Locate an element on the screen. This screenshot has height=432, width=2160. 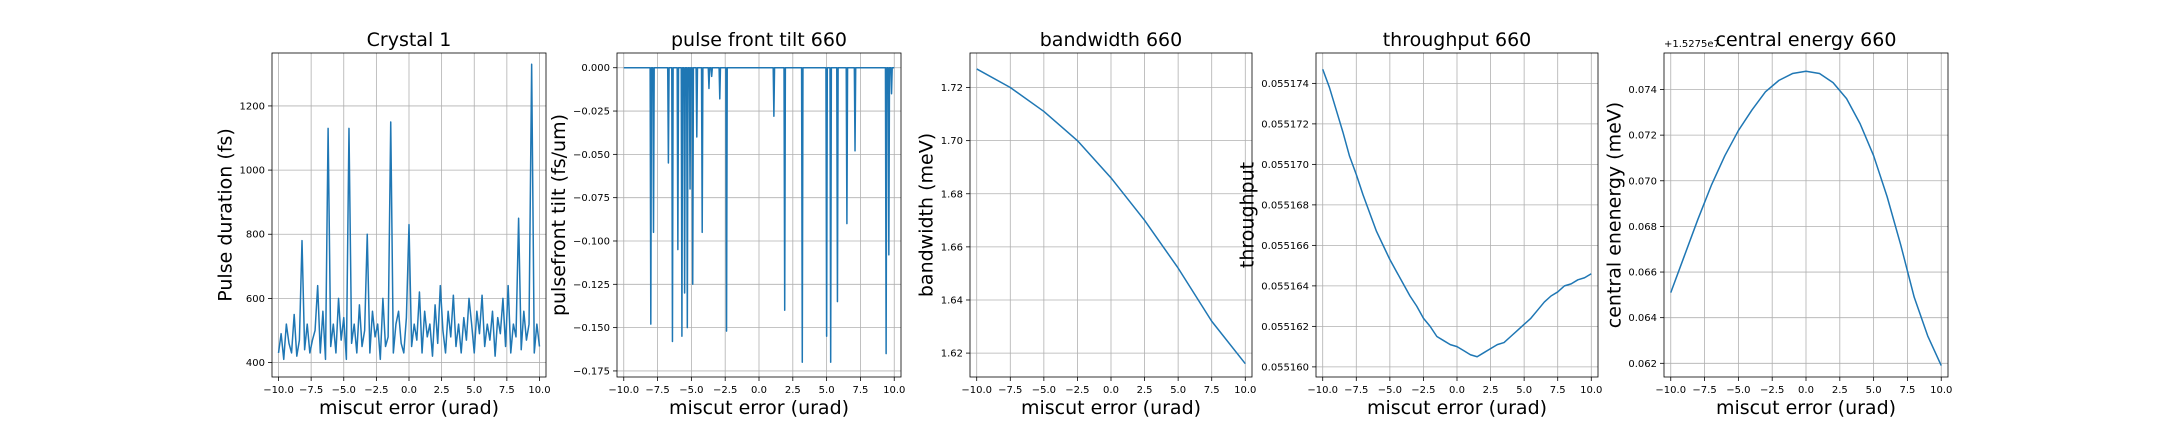
y-tick-label: 0.055164 is located at coordinates (1285, 286).